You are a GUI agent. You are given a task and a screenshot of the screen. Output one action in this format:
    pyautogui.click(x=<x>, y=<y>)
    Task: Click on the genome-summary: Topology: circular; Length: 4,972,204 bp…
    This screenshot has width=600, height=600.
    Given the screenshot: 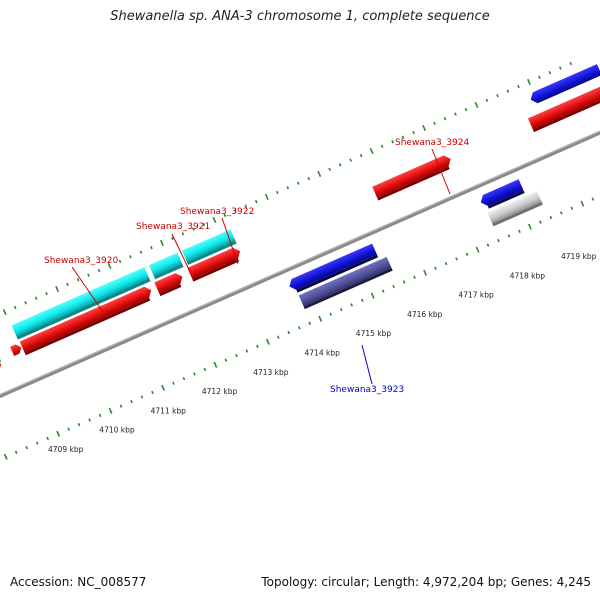 What is the action you would take?
    pyautogui.click(x=426, y=582)
    